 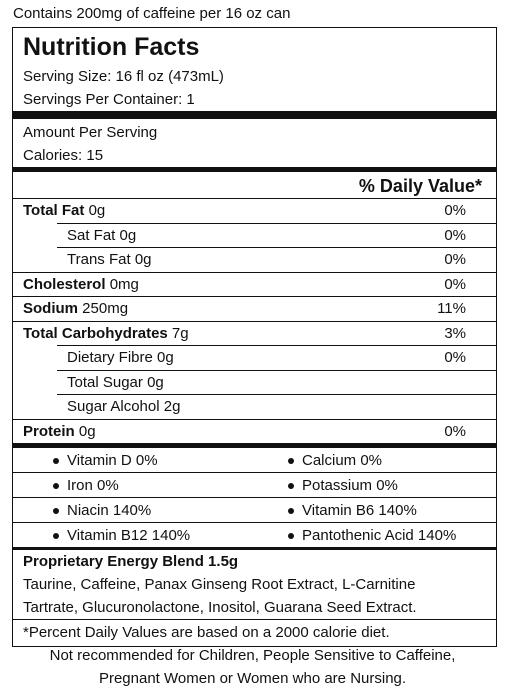 What do you see at coordinates (131, 561) in the screenshot?
I see `blend-title: Proprietary Energy Blend 1.5g` at bounding box center [131, 561].